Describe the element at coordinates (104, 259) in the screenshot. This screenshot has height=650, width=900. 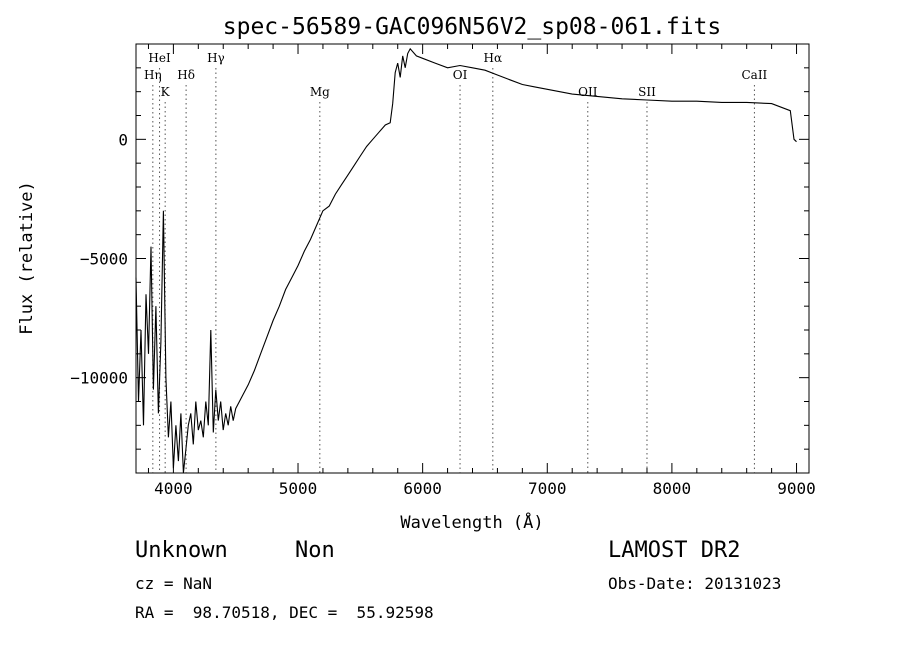
I see `y-tick-label: −5000` at that location.